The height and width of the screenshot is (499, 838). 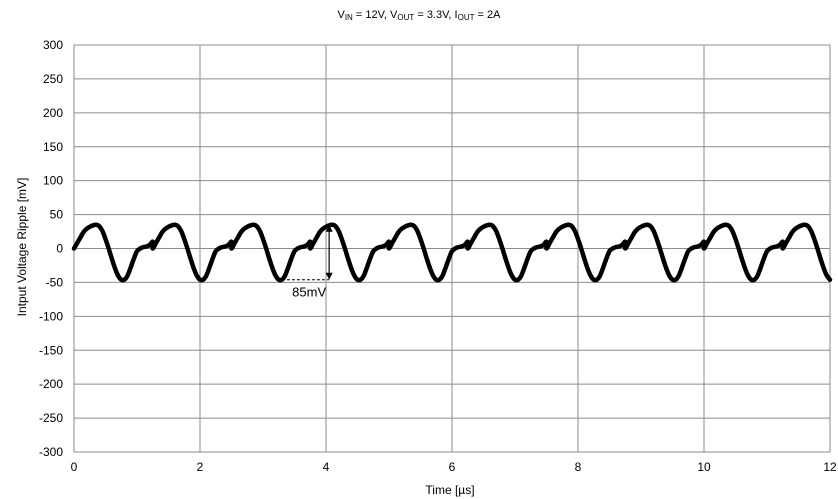 What do you see at coordinates (307, 262) in the screenshot?
I see `annotation-layer: 85mV` at bounding box center [307, 262].